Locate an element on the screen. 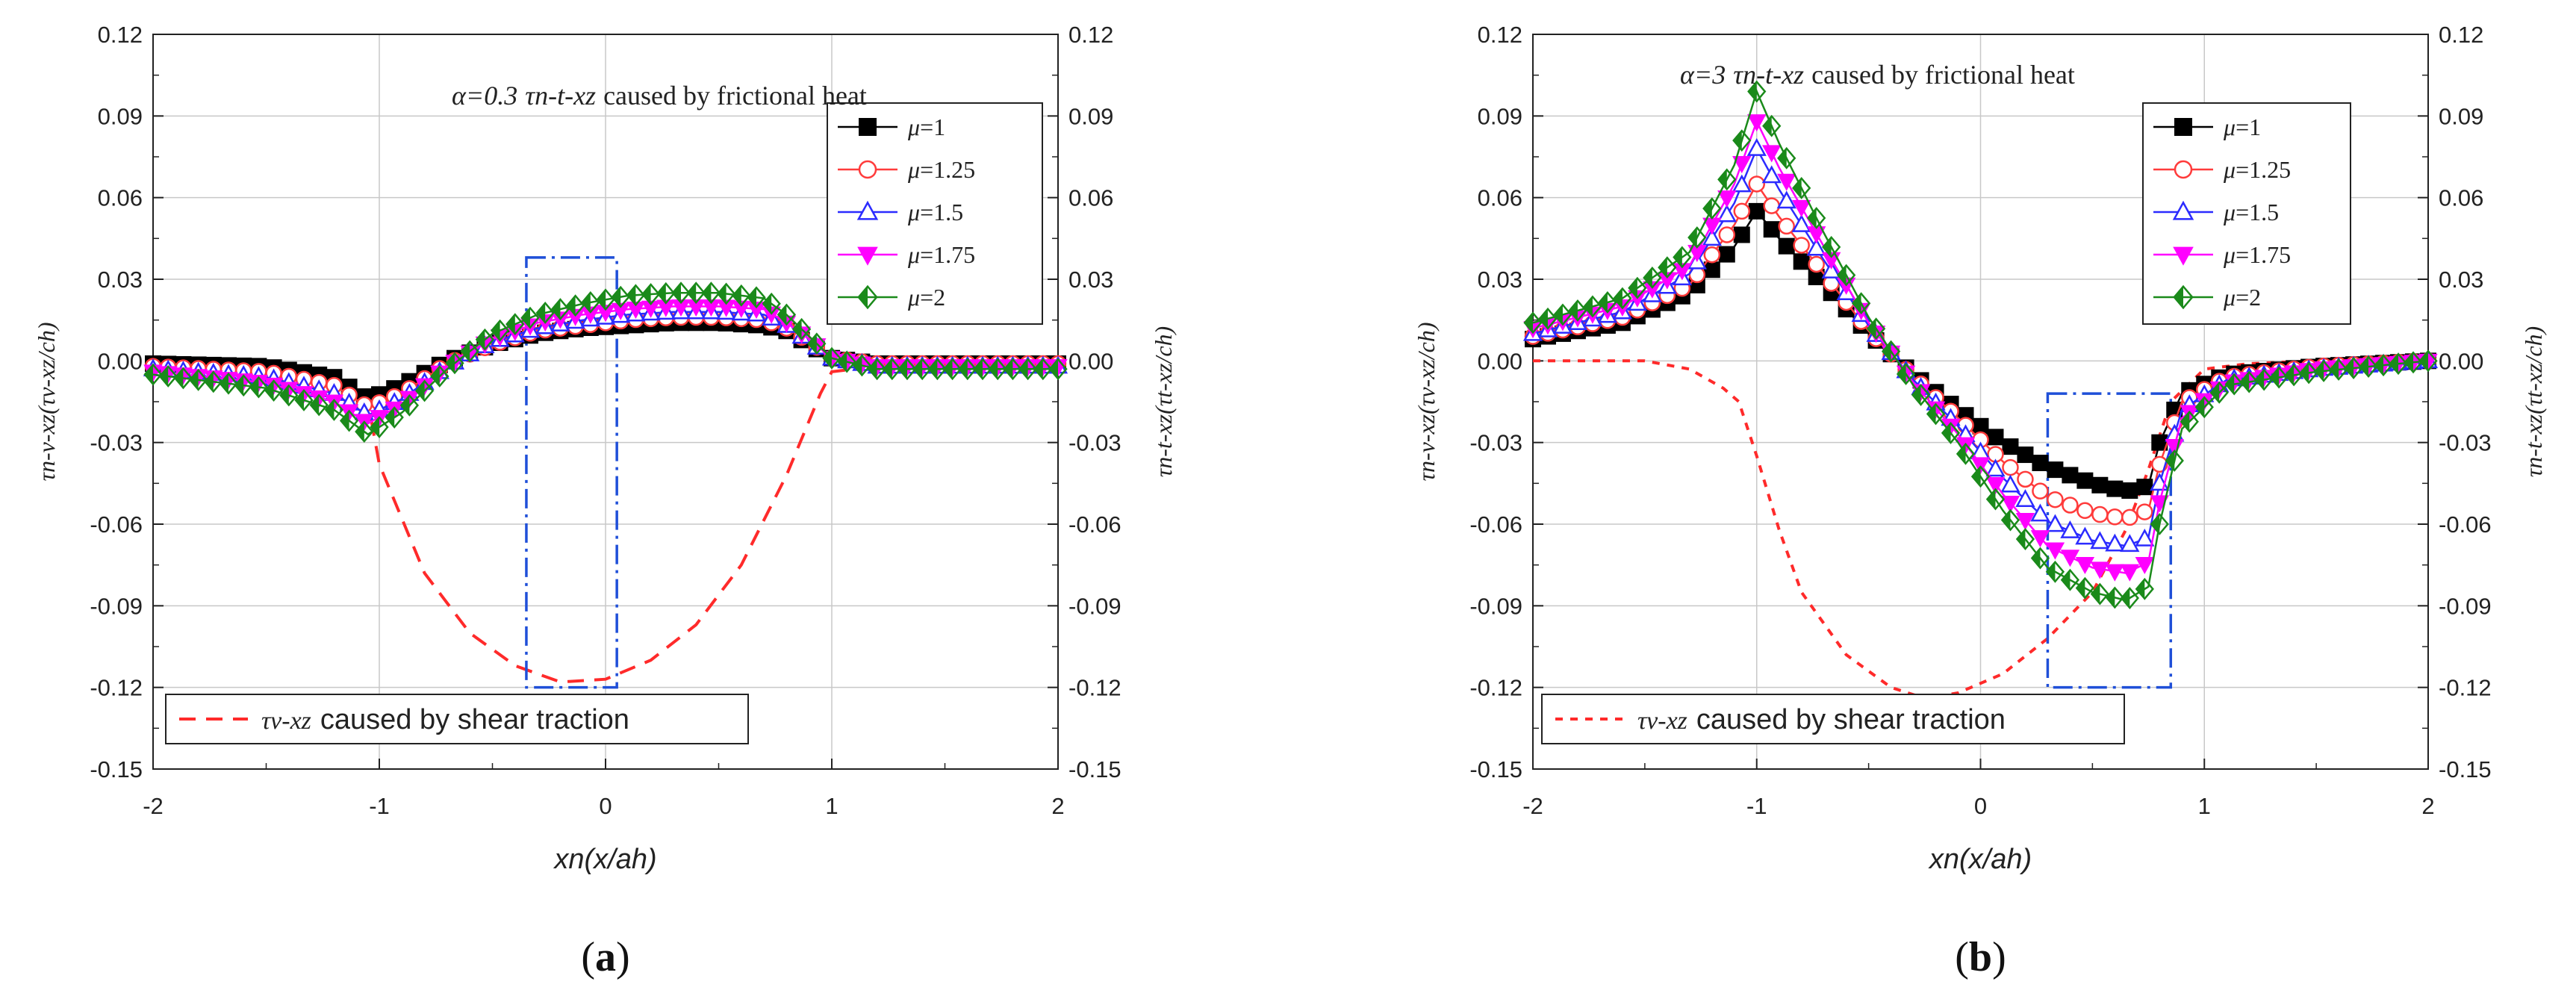  shear-legend-frame is located at coordinates (457, 719).